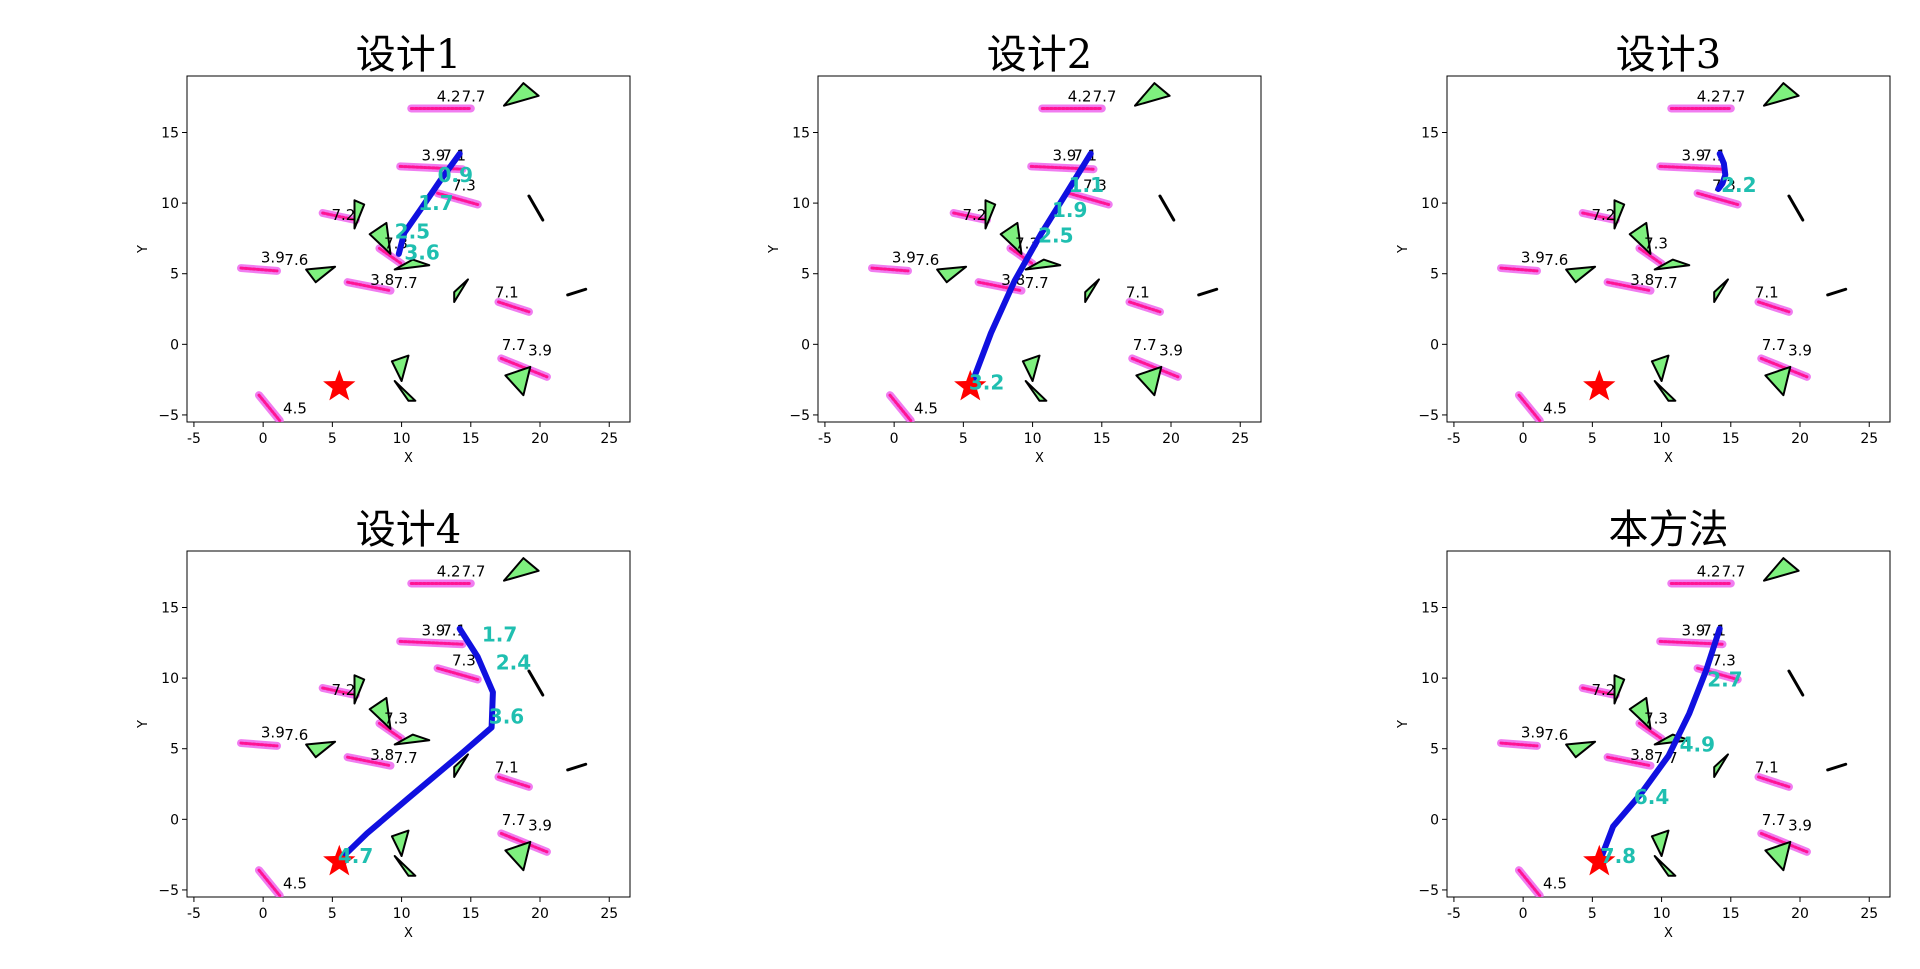 Image resolution: width=1920 pixels, height=969 pixels. Describe the element at coordinates (168, 891) in the screenshot. I see `y-tick-label: −5` at that location.